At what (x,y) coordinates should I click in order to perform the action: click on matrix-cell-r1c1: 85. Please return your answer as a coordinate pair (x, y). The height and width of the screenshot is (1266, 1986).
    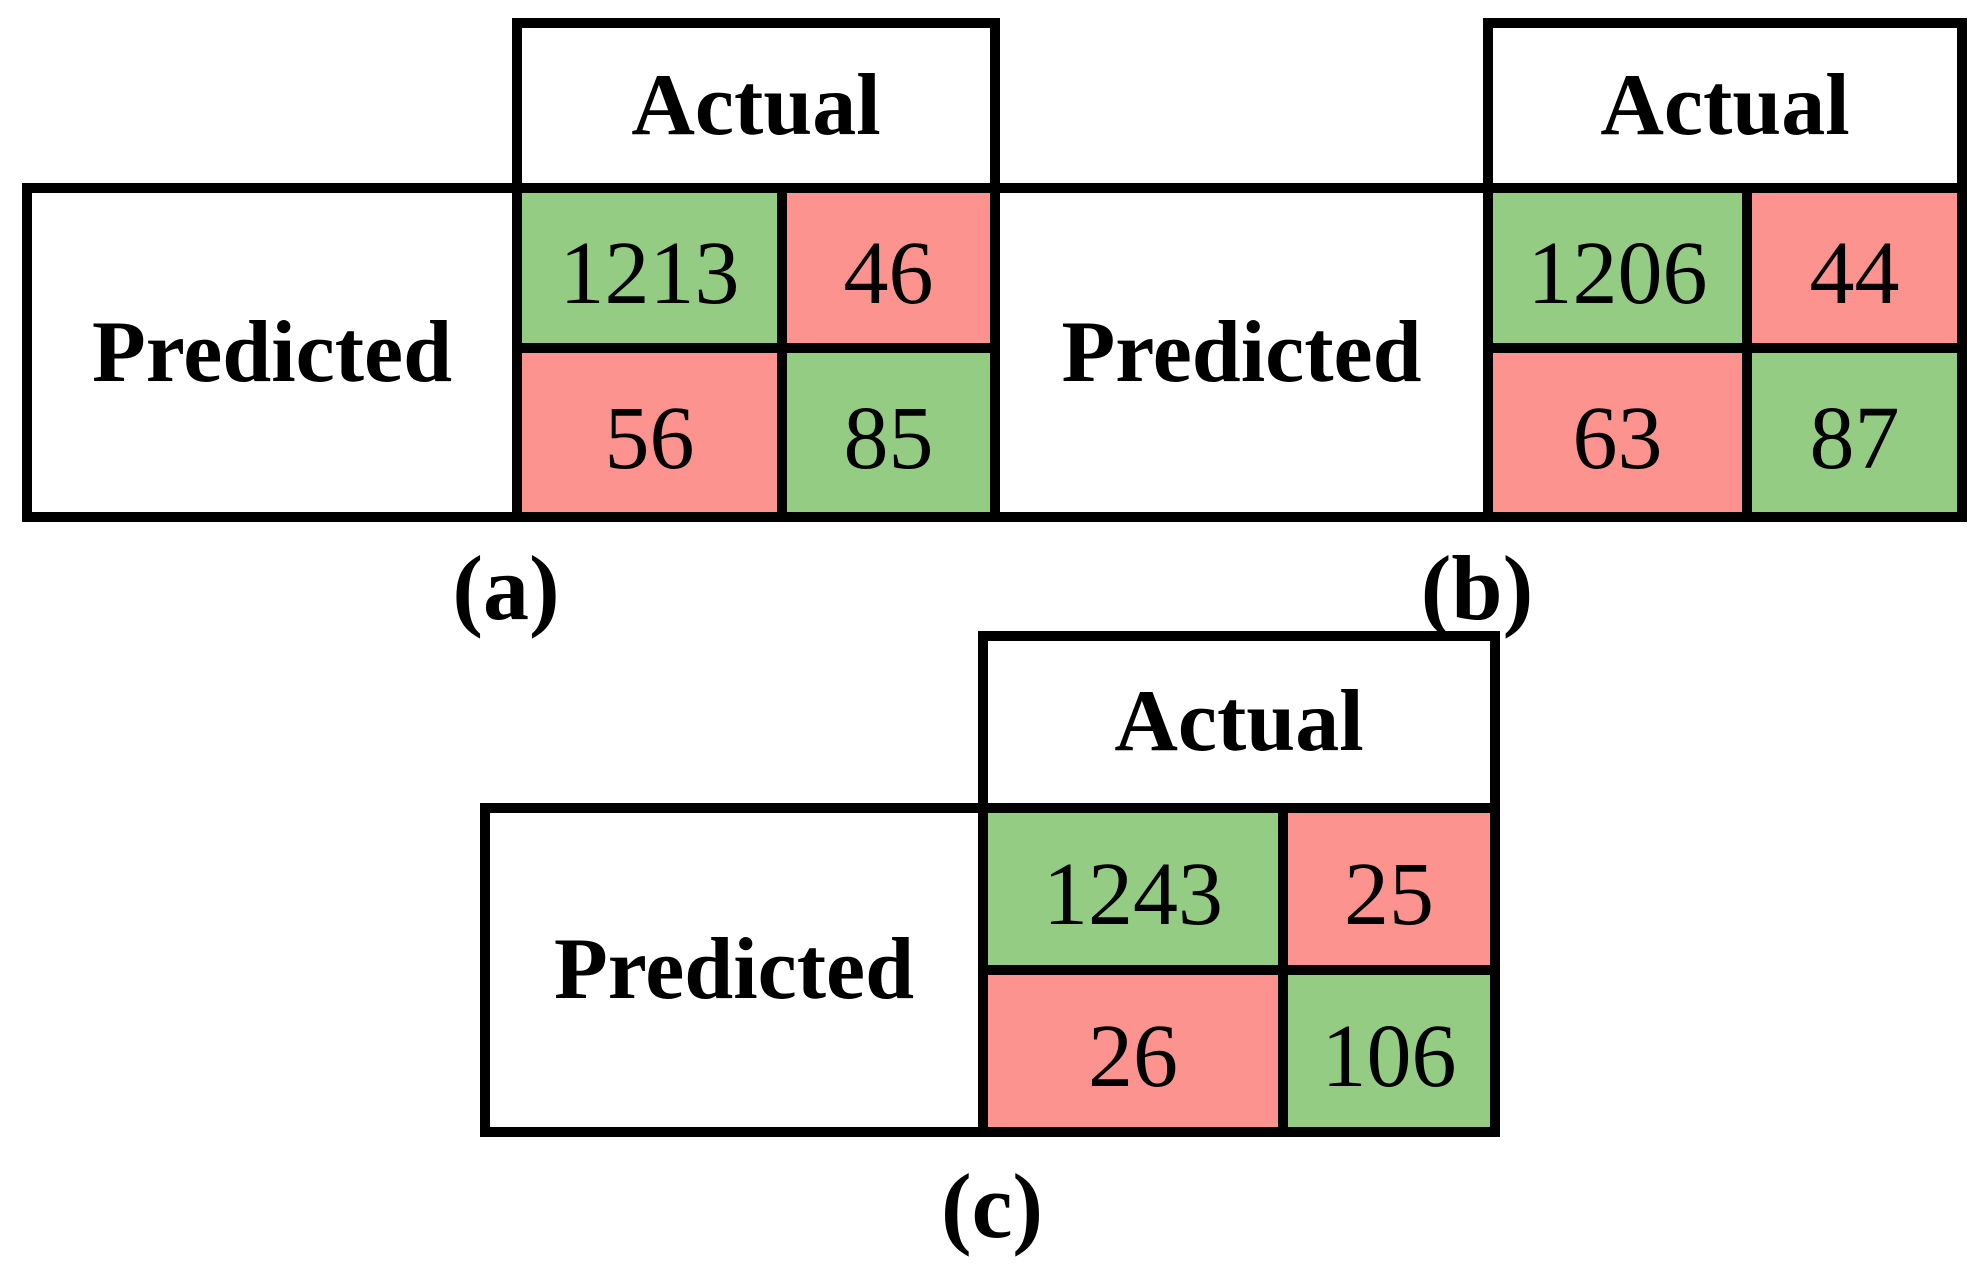
    Looking at the image, I should click on (888, 432).